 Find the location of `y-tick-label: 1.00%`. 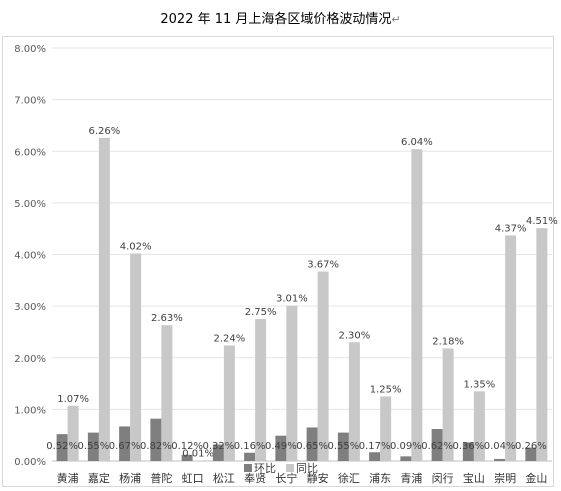

y-tick-label: 1.00% is located at coordinates (30, 410).